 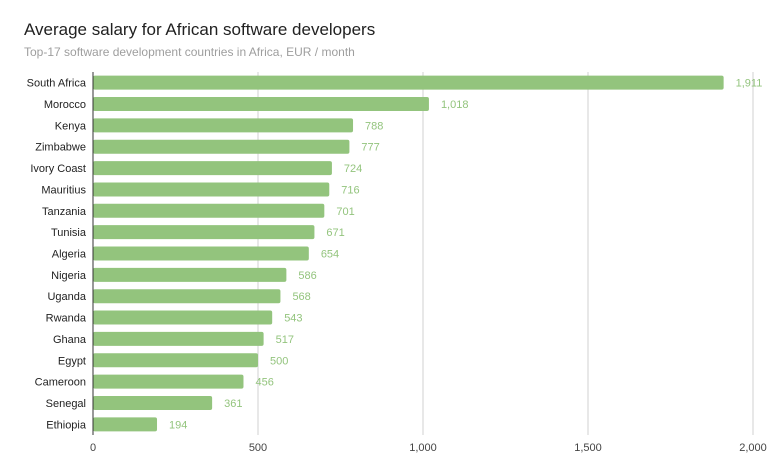 What do you see at coordinates (233, 404) in the screenshot?
I see `value-label: 361` at bounding box center [233, 404].